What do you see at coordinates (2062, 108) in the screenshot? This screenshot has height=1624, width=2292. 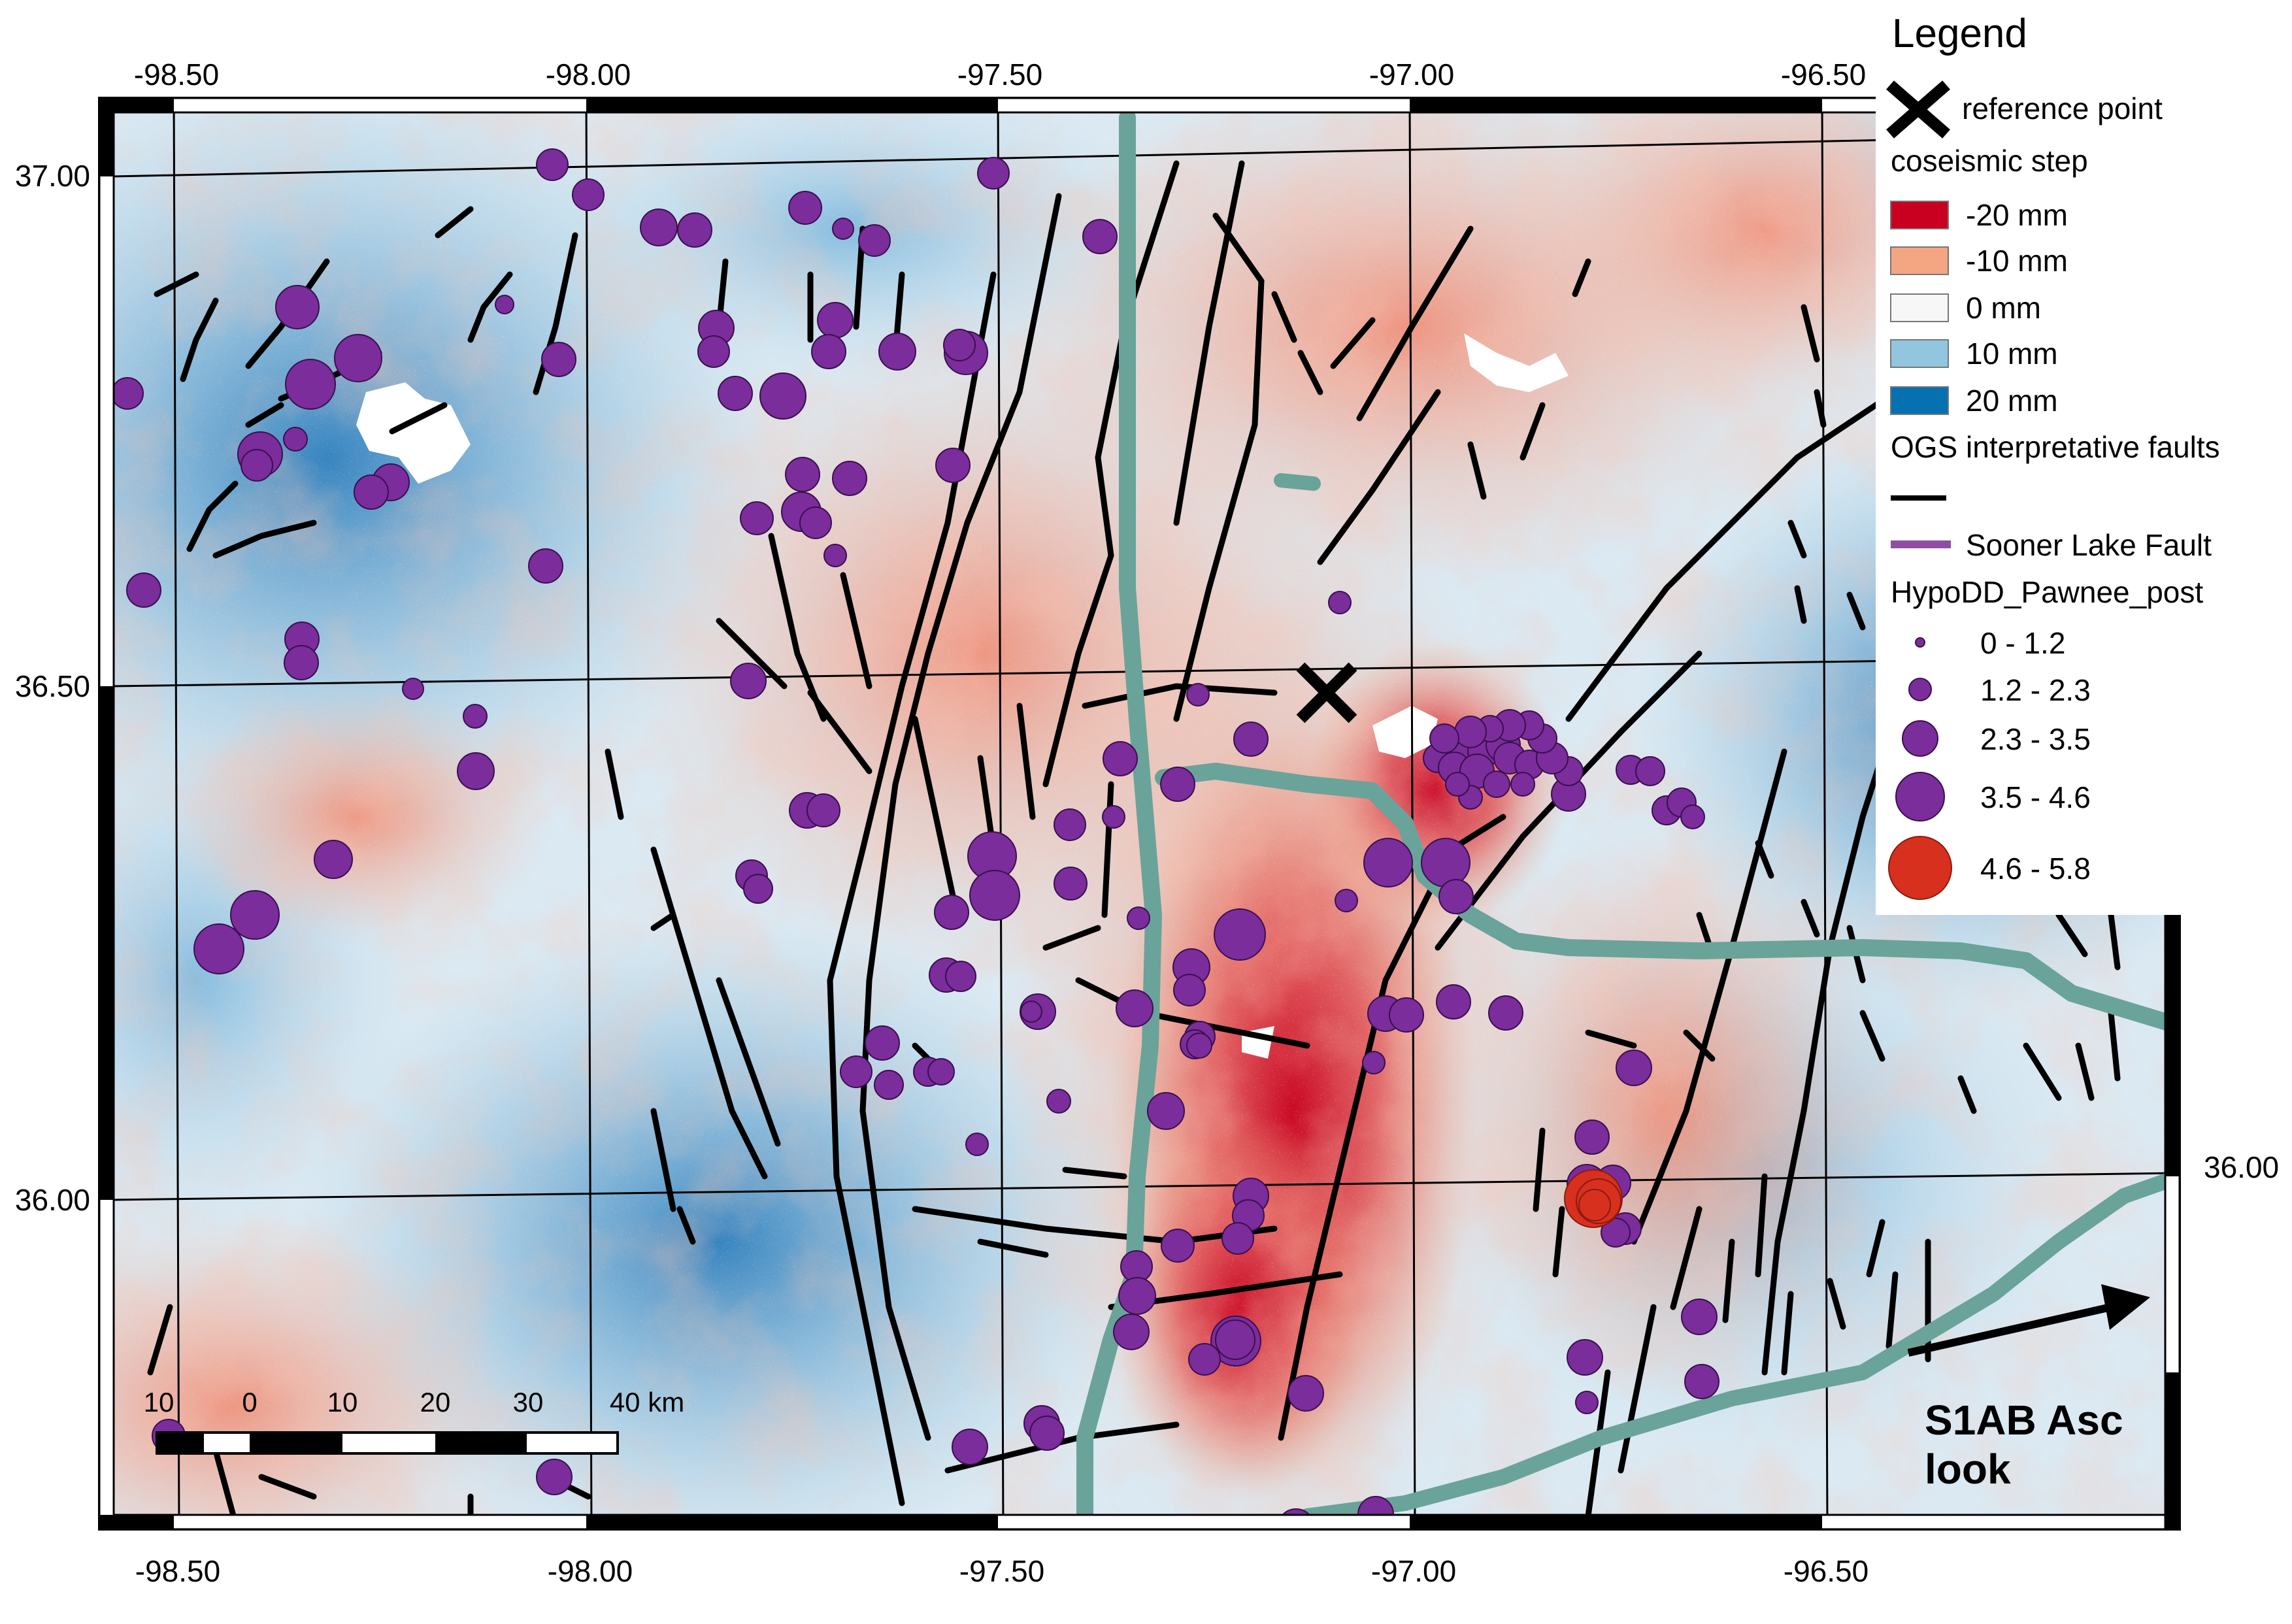 I see `legend-reference-label: reference point` at bounding box center [2062, 108].